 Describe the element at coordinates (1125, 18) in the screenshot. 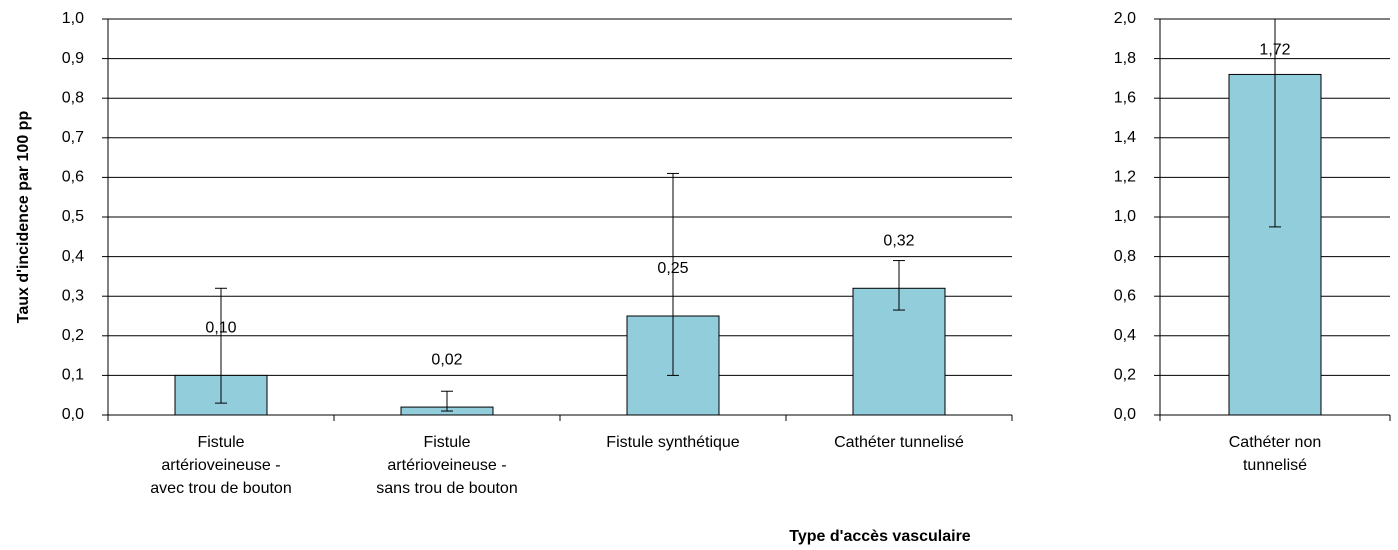

I see `y-tick-label: 2,0` at that location.